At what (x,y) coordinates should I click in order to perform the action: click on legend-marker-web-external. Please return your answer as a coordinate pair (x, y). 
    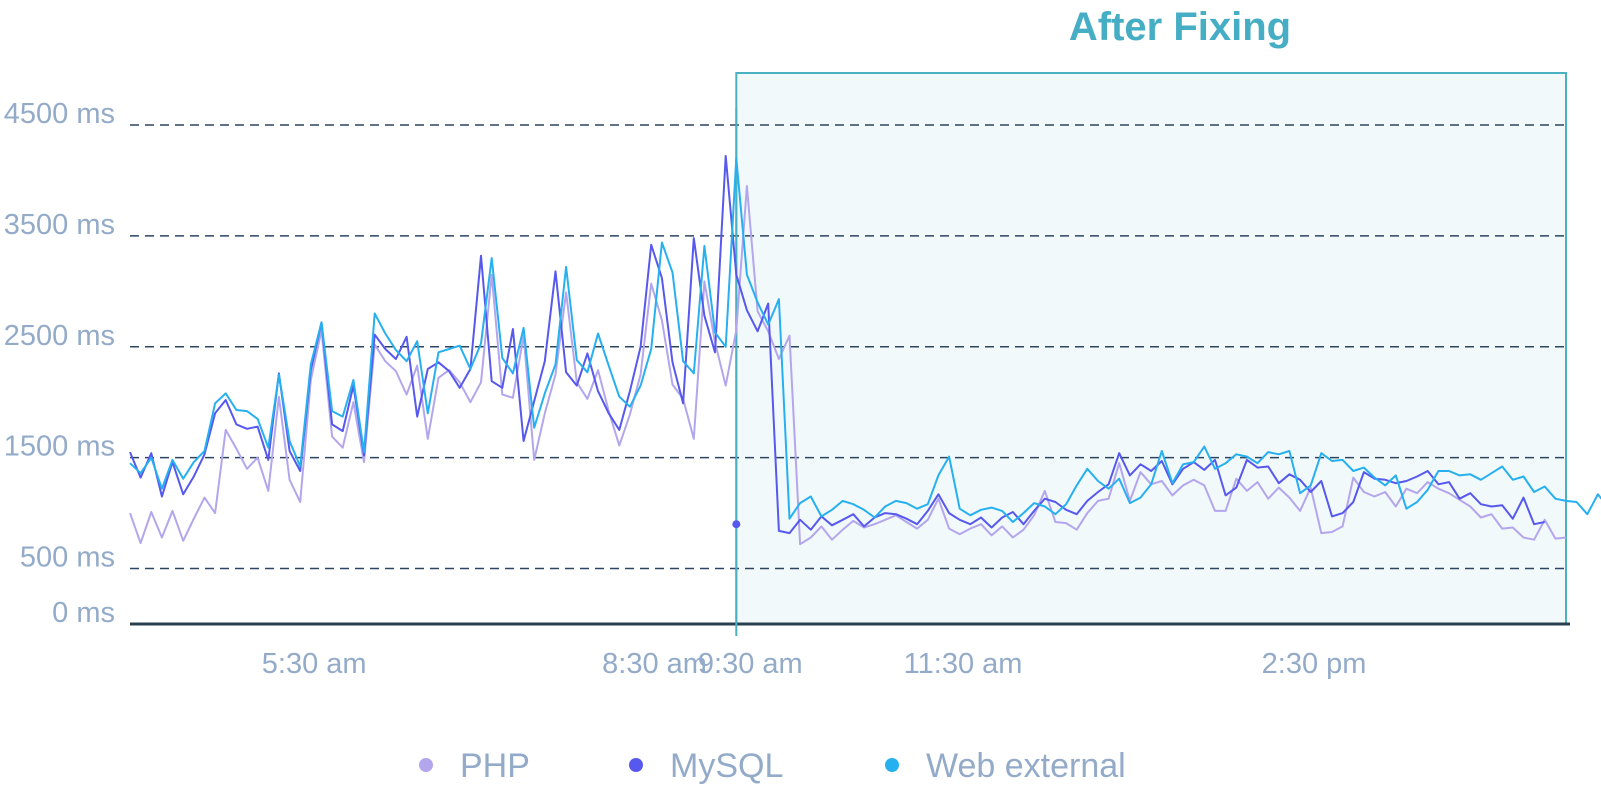
    Looking at the image, I should click on (892, 765).